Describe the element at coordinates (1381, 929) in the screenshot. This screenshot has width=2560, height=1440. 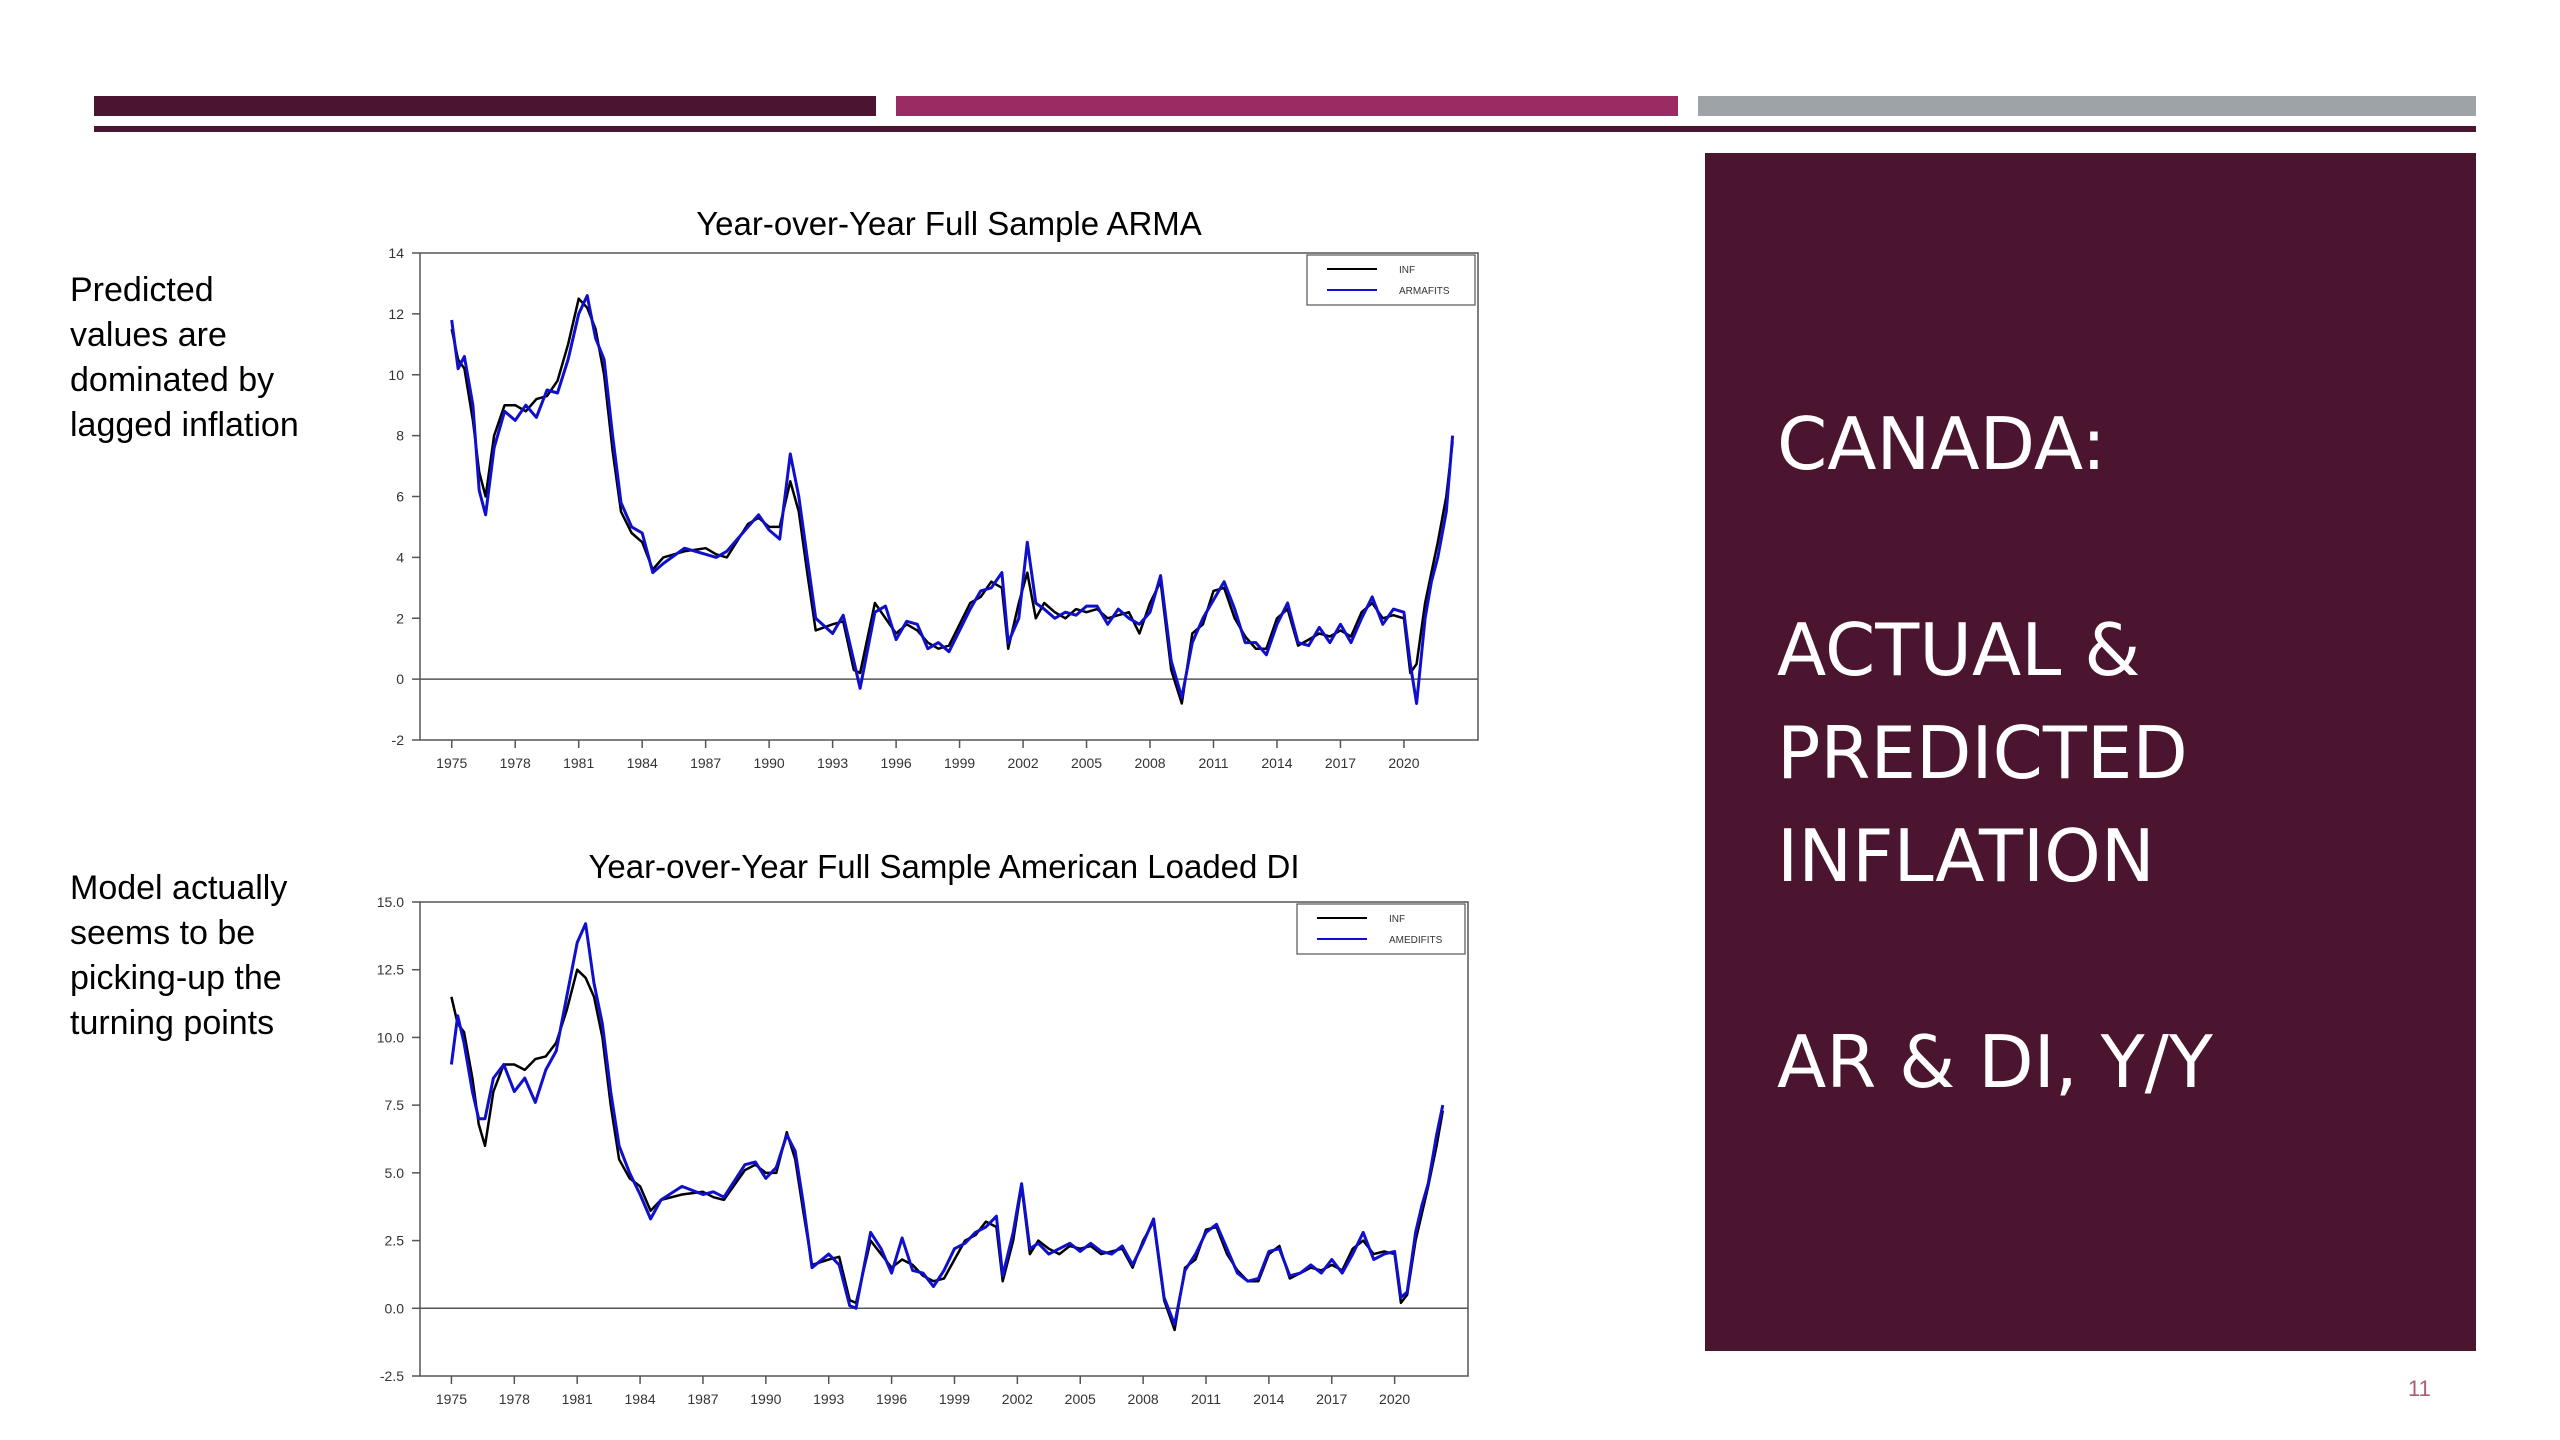
I see `legend-bottom` at that location.